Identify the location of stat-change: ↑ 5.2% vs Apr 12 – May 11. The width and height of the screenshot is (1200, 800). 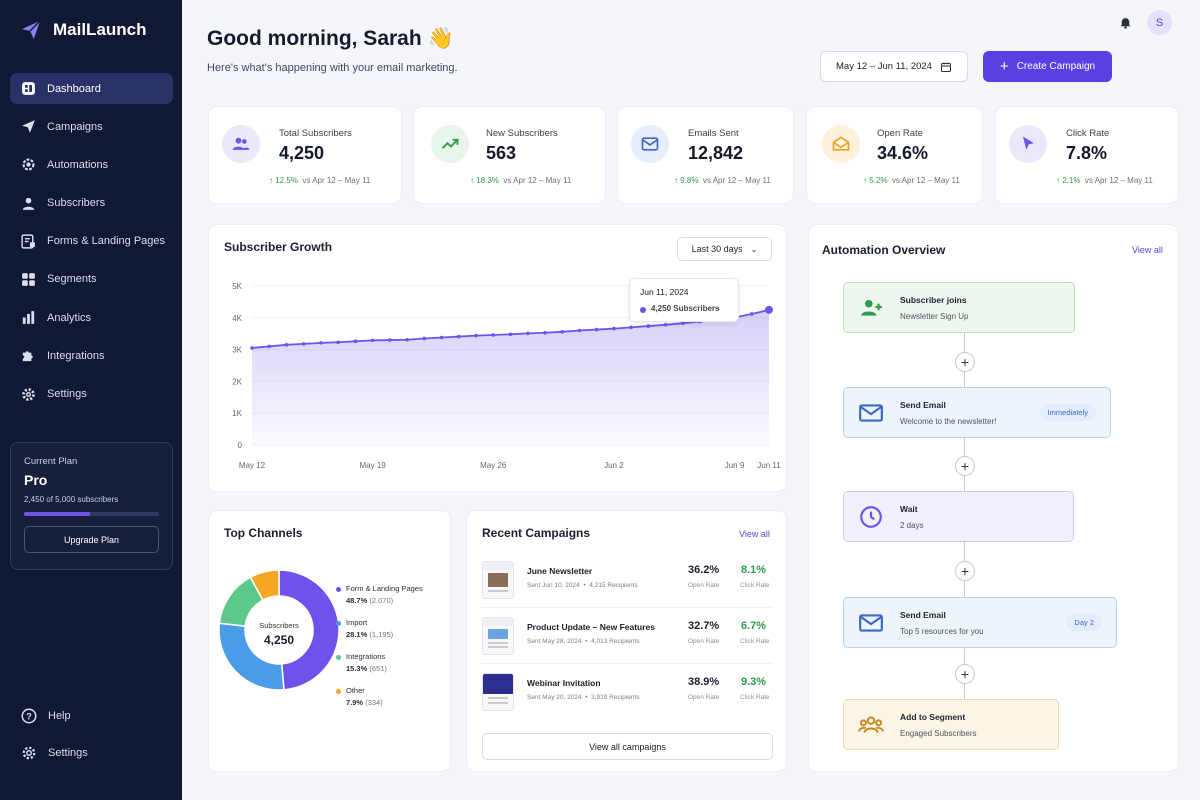
(911, 180).